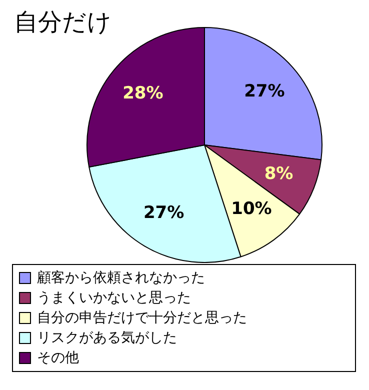 This screenshot has width=369, height=390. What do you see at coordinates (107, 338) in the screenshot?
I see `legend-label: リスクがある気がした` at bounding box center [107, 338].